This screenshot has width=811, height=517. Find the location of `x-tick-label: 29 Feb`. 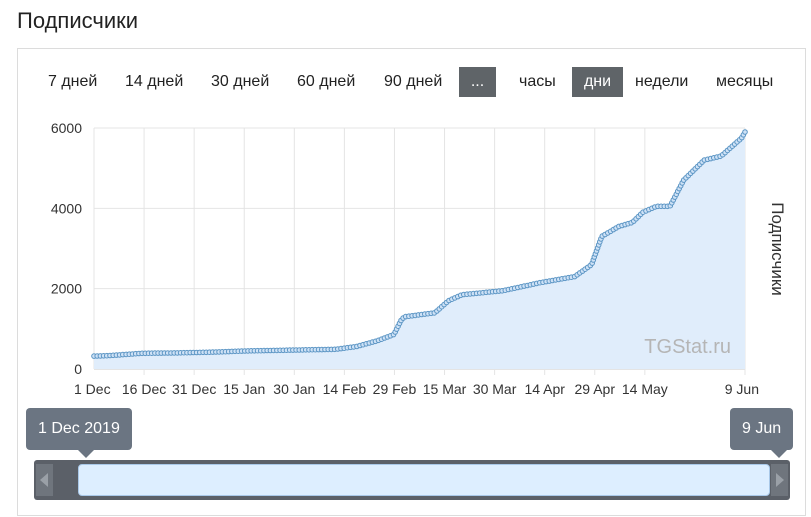

x-tick-label: 29 Feb is located at coordinates (395, 389).